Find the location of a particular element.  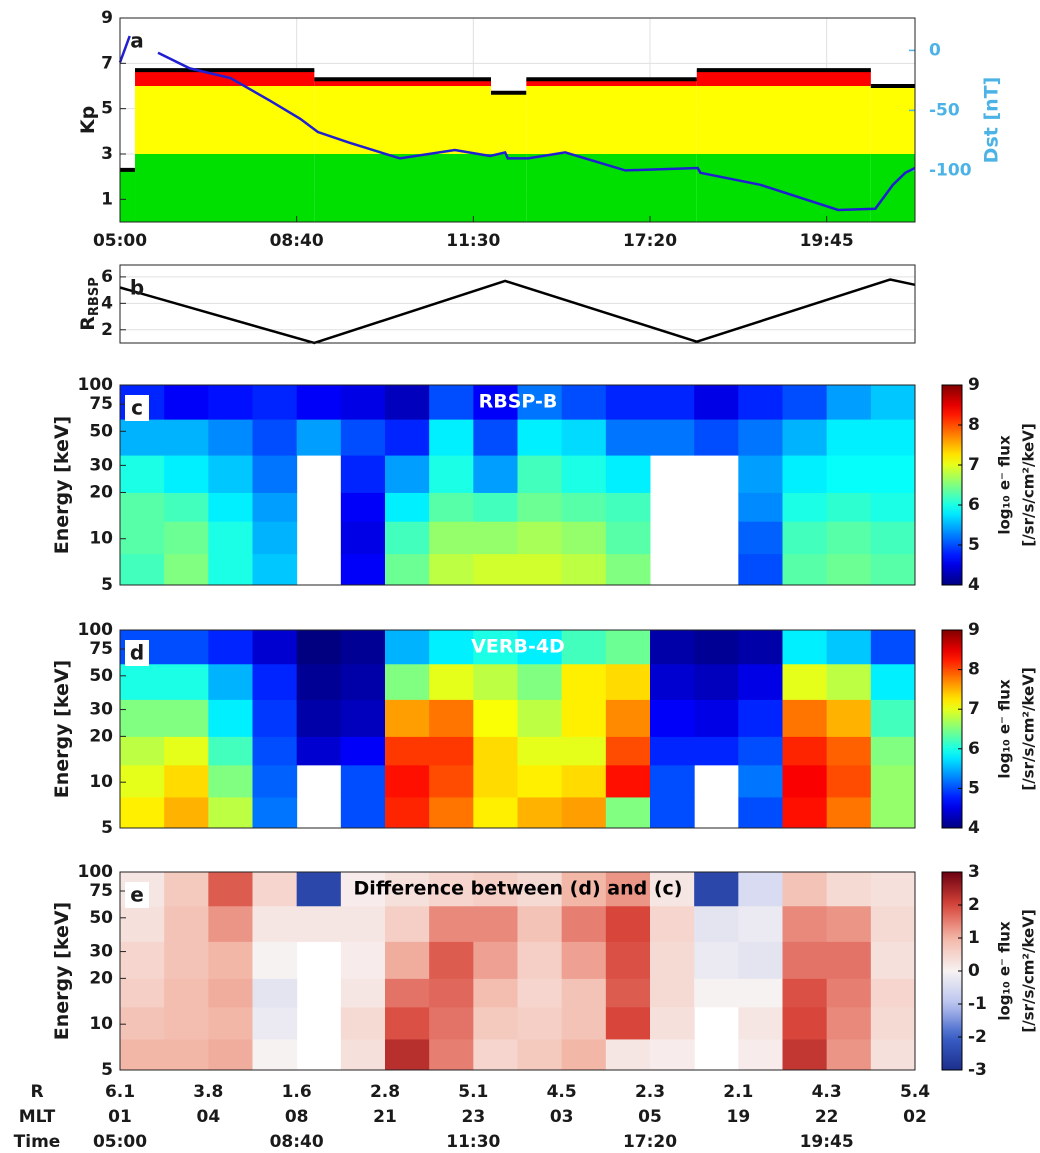

panel-label: b is located at coordinates (137, 288).